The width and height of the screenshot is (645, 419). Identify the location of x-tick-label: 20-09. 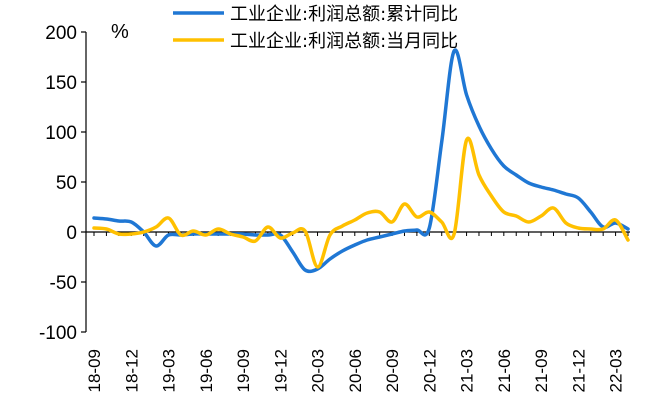
(392, 370).